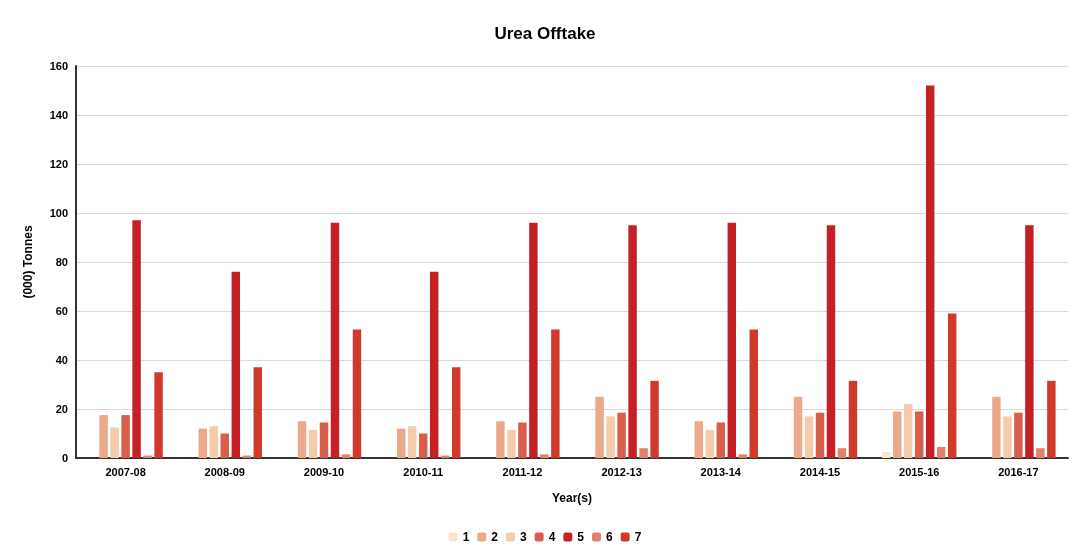  I want to click on legend-label: 2, so click(495, 537).